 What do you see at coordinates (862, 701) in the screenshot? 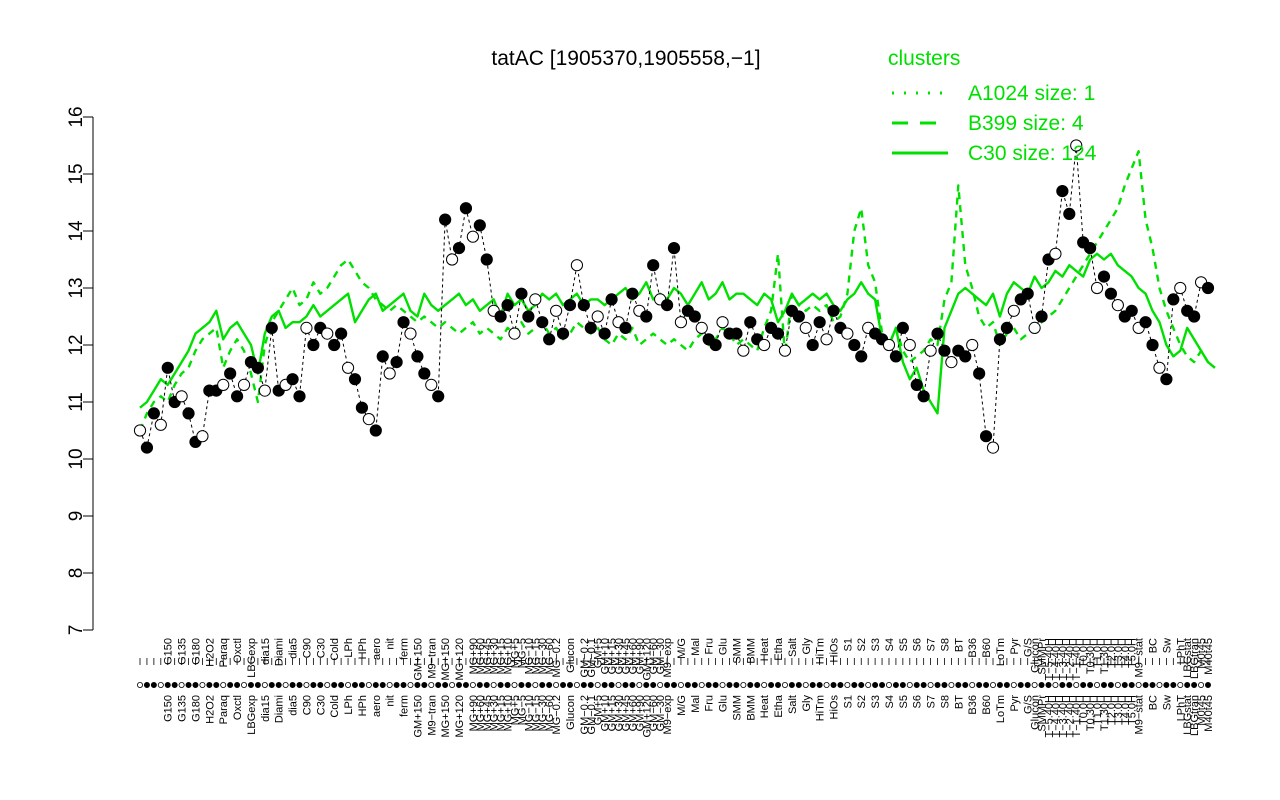
I see `x-tick-label: S2` at bounding box center [862, 701].